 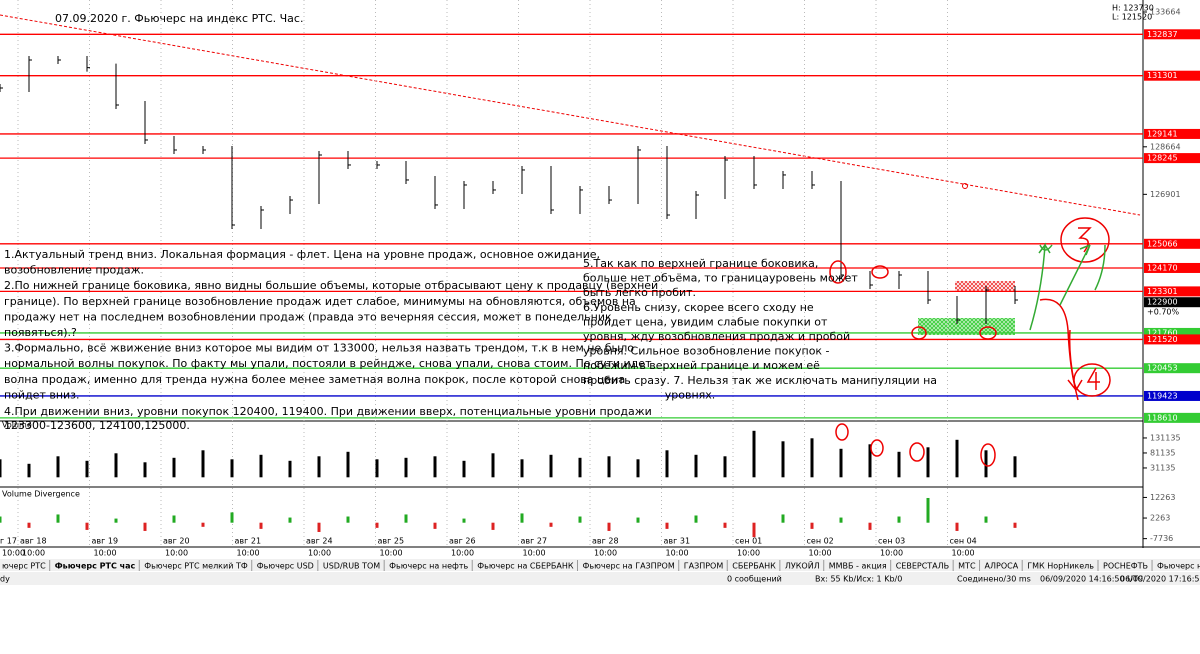 What do you see at coordinates (1163, 312) in the screenshot?
I see `change: +0.70%` at bounding box center [1163, 312].